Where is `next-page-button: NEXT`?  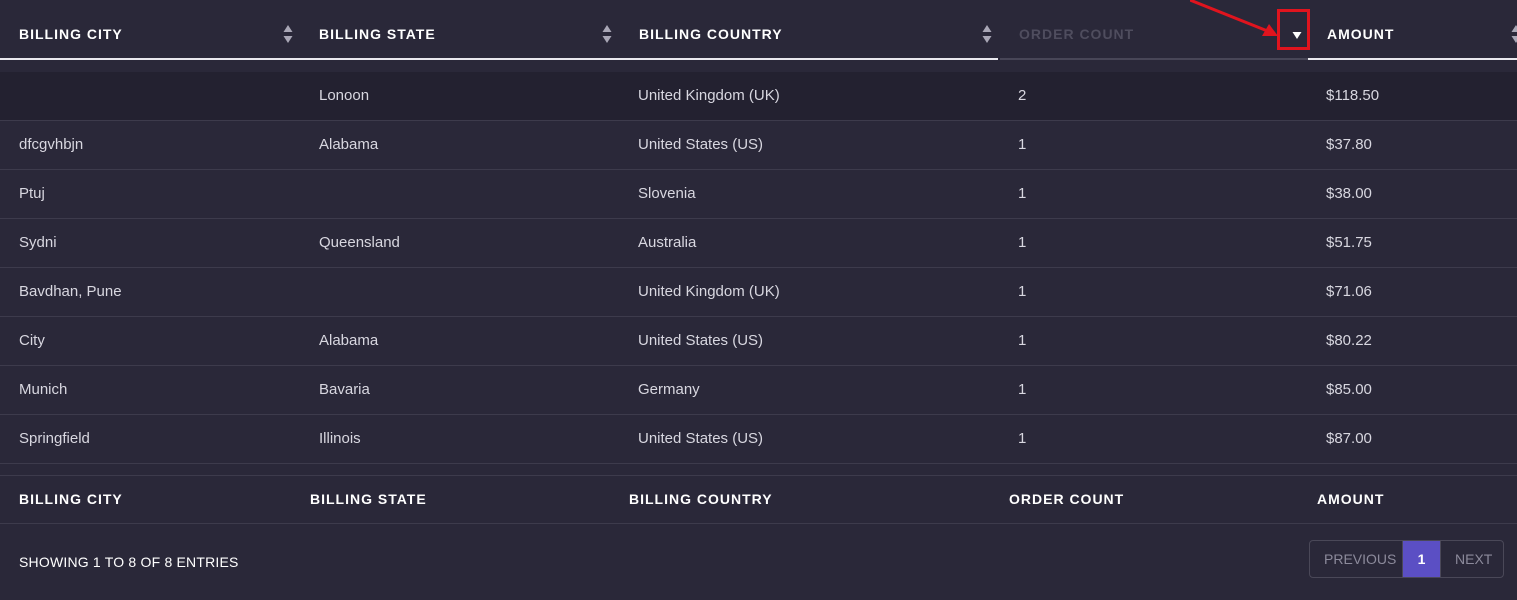
next-page-button: NEXT is located at coordinates (1471, 559).